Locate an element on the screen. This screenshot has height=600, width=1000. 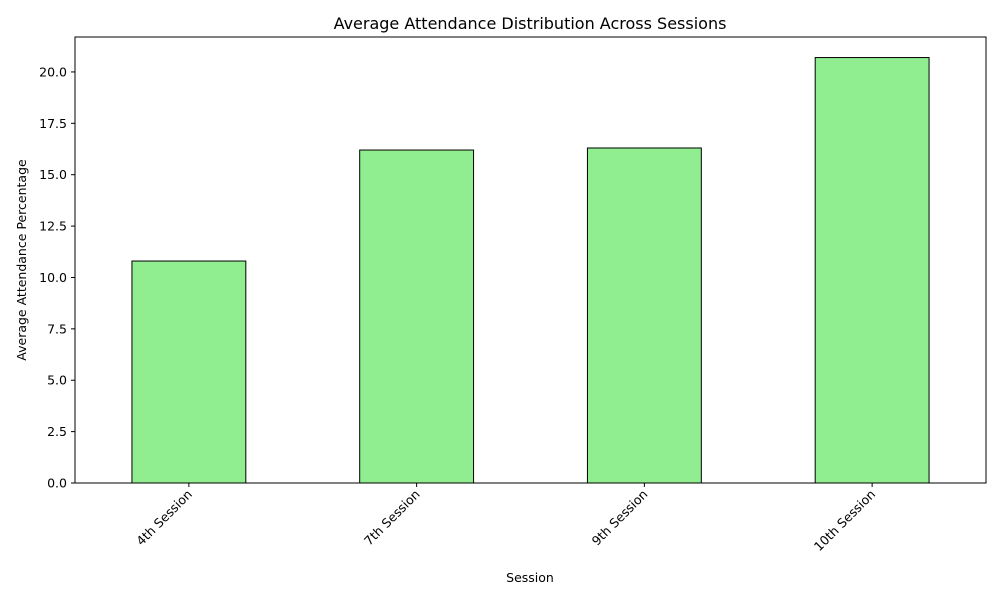
x-tick-label: 7th Session is located at coordinates (392, 518).